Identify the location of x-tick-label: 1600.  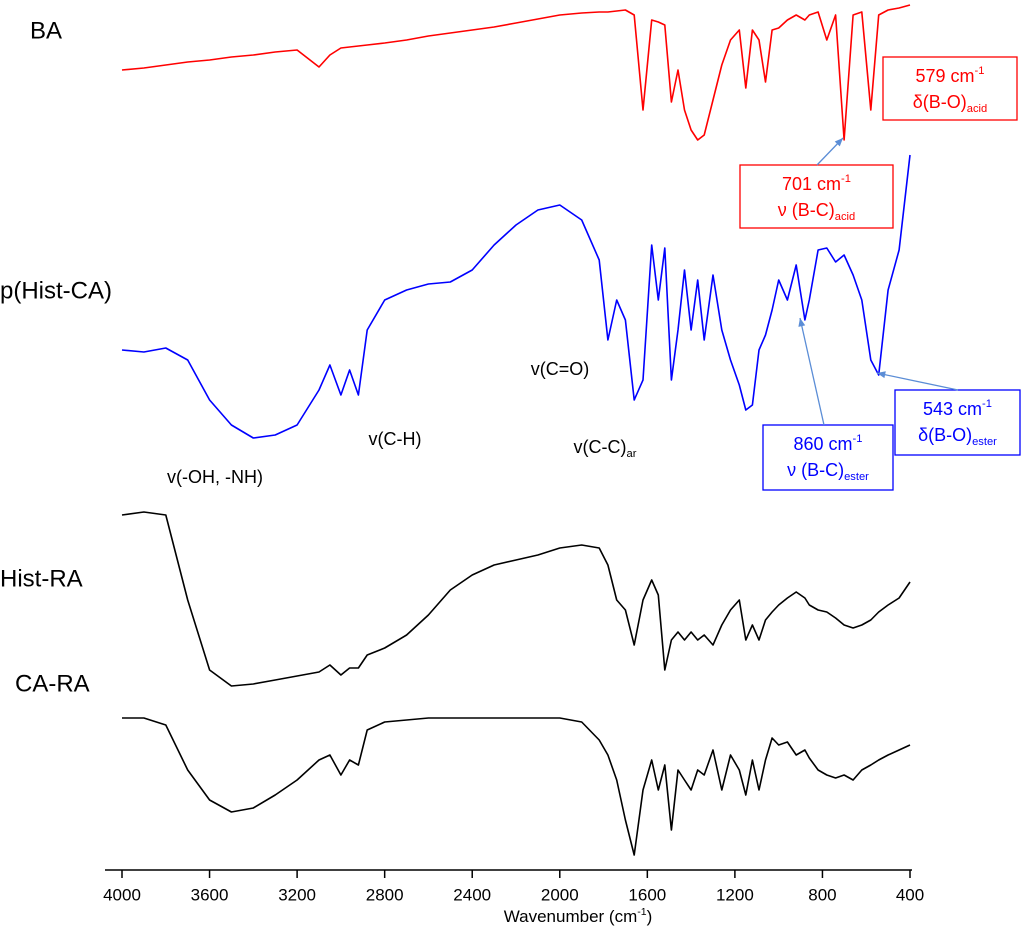
(647, 894).